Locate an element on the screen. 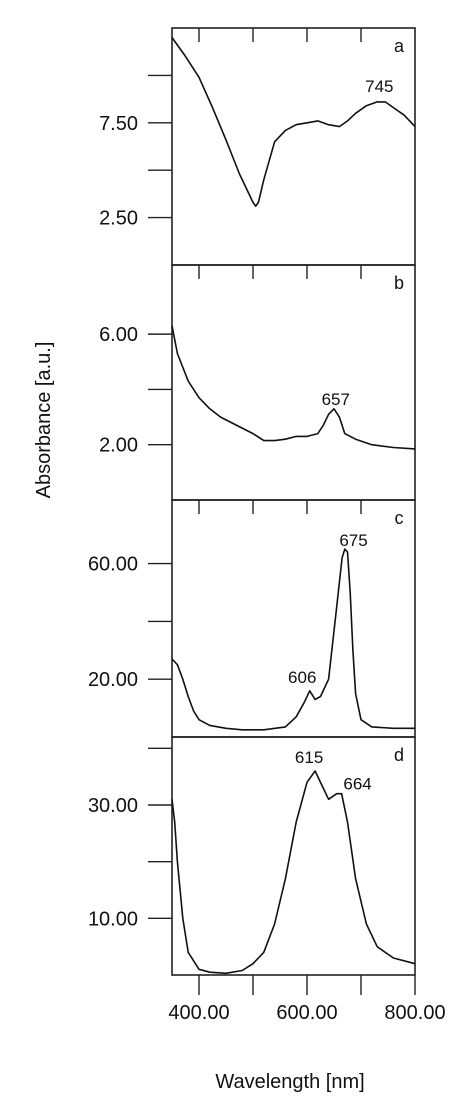  panel-d-peak-label: 664 is located at coordinates (357, 784).